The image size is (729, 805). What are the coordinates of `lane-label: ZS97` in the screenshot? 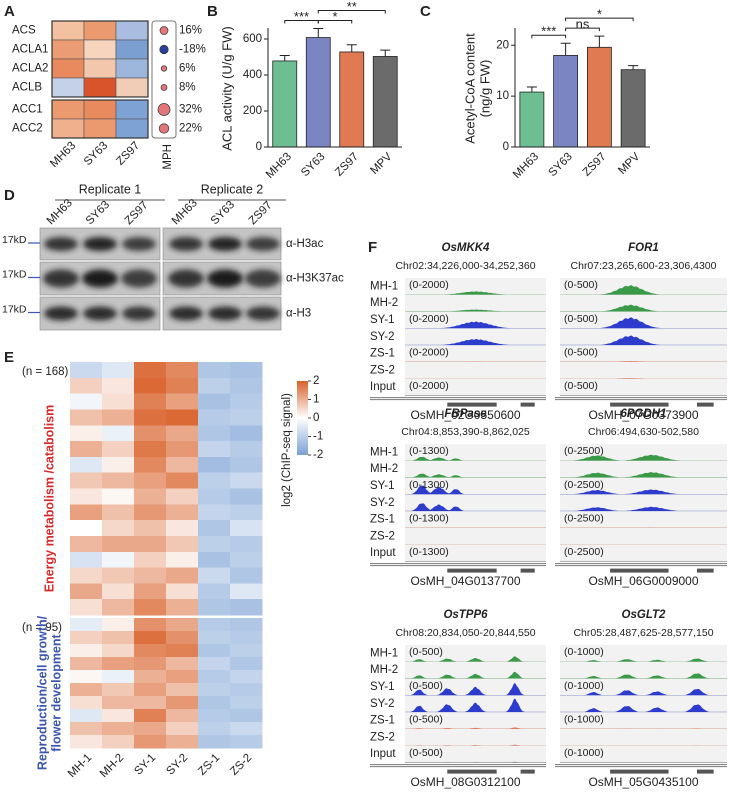 It's located at (261, 213).